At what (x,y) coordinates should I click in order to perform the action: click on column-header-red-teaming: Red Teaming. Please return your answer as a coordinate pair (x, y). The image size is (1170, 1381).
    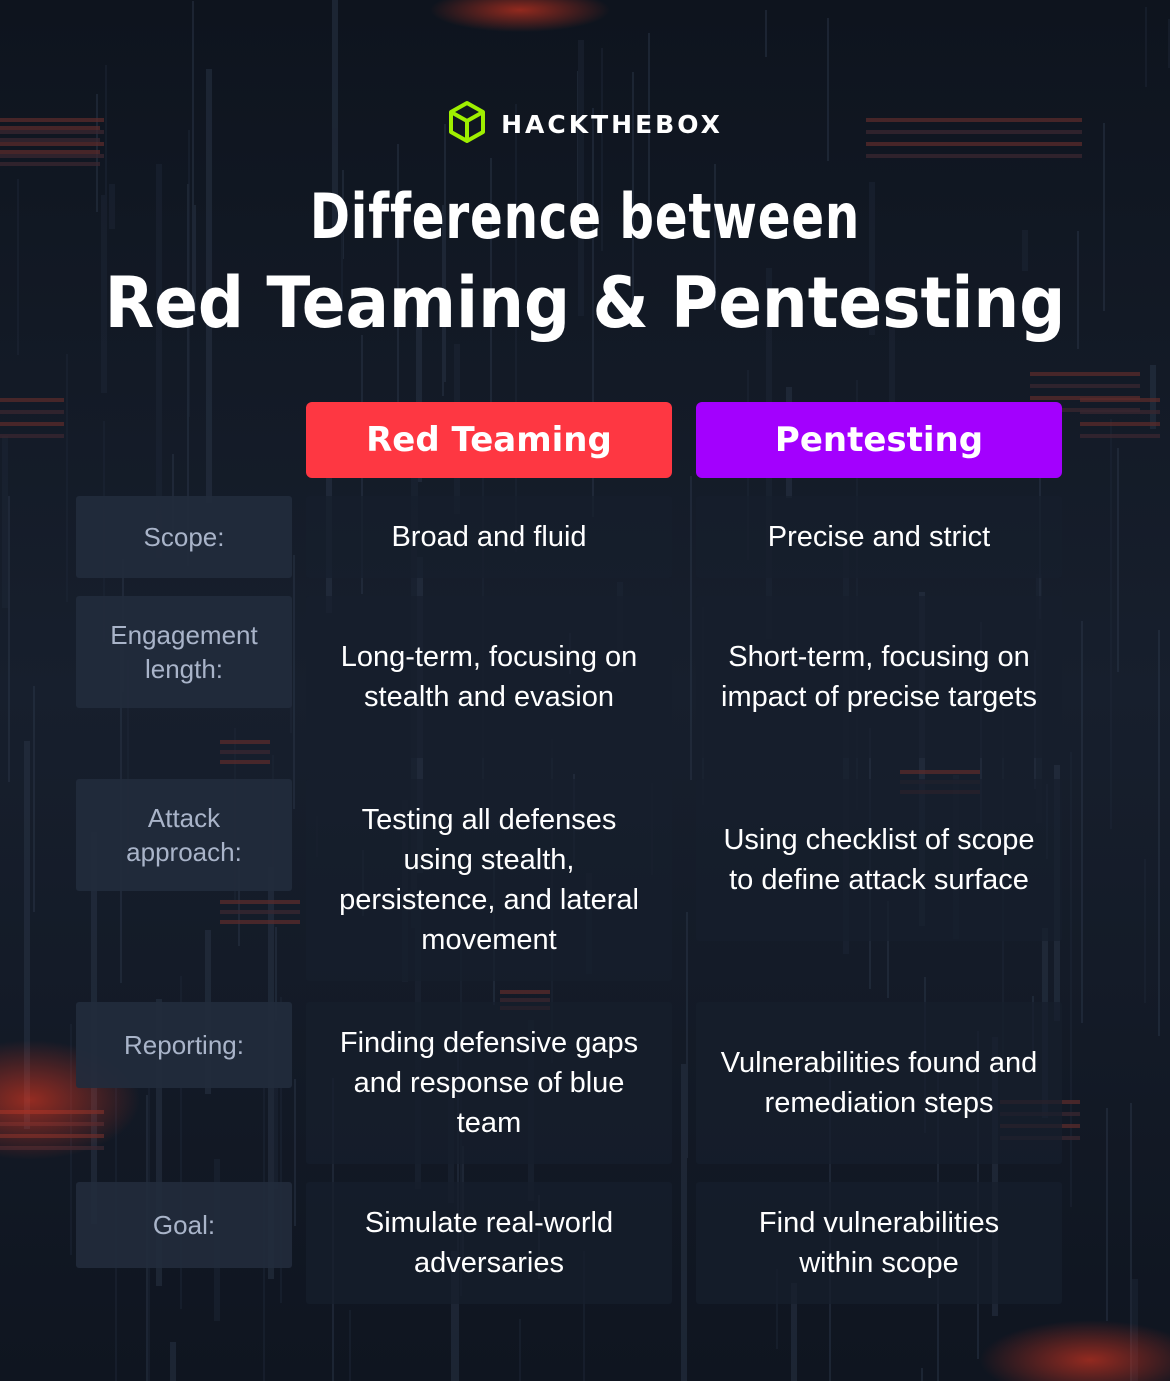
    Looking at the image, I should click on (489, 440).